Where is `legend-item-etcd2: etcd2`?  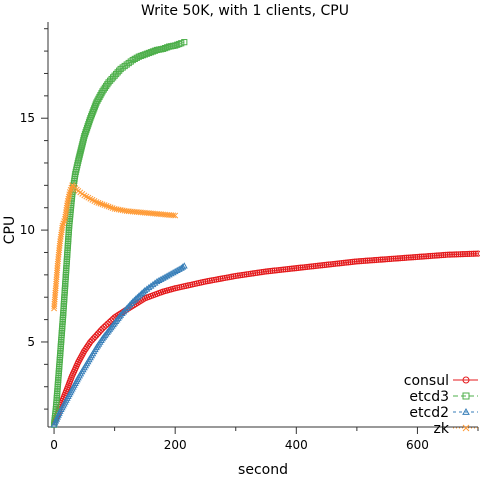 legend-item-etcd2: etcd2 is located at coordinates (443, 413).